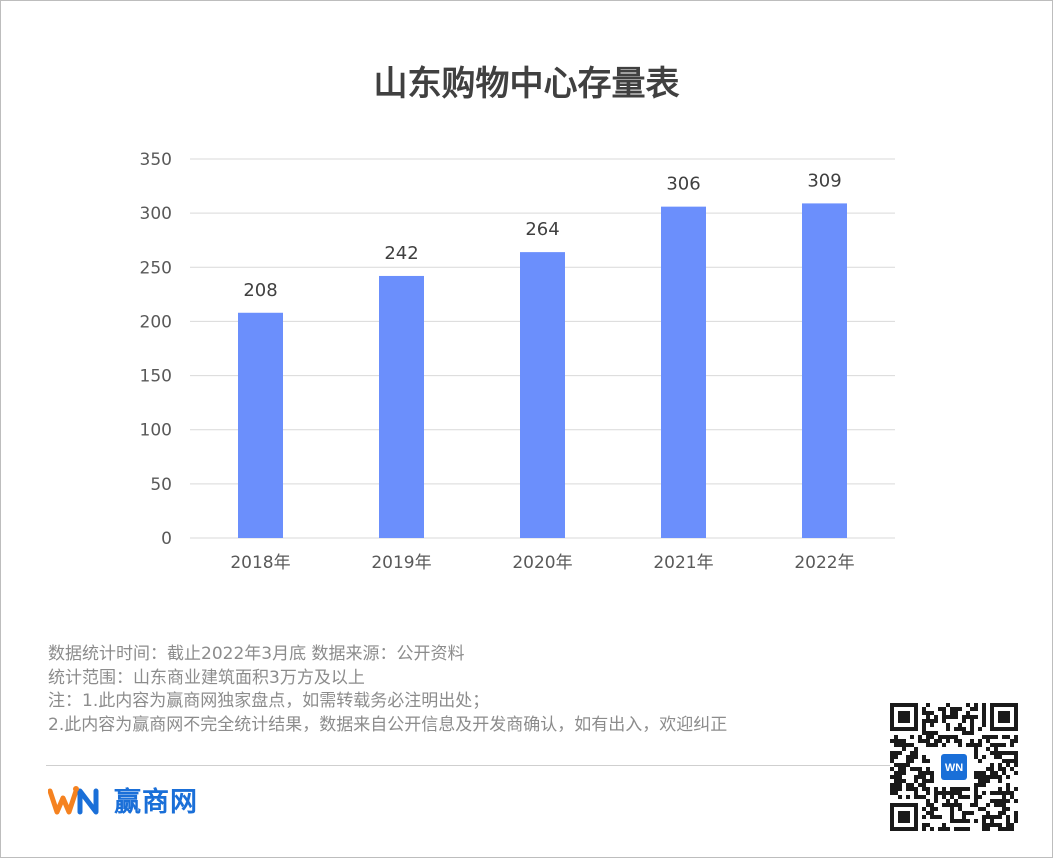 This screenshot has height=858, width=1053. What do you see at coordinates (542, 229) in the screenshot?
I see `data-label: 264` at bounding box center [542, 229].